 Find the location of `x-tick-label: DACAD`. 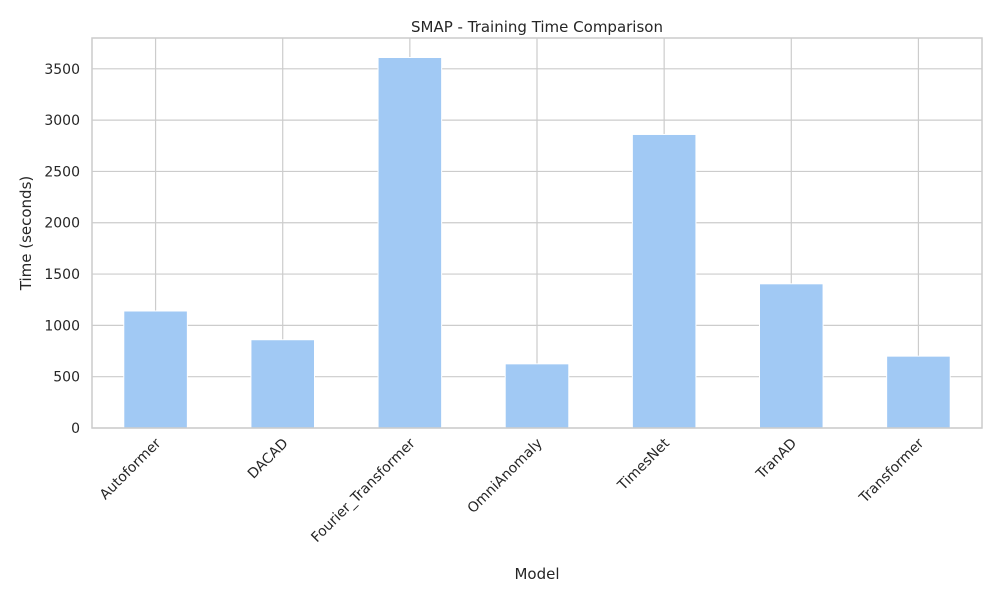

x-tick-label: DACAD is located at coordinates (268, 459).